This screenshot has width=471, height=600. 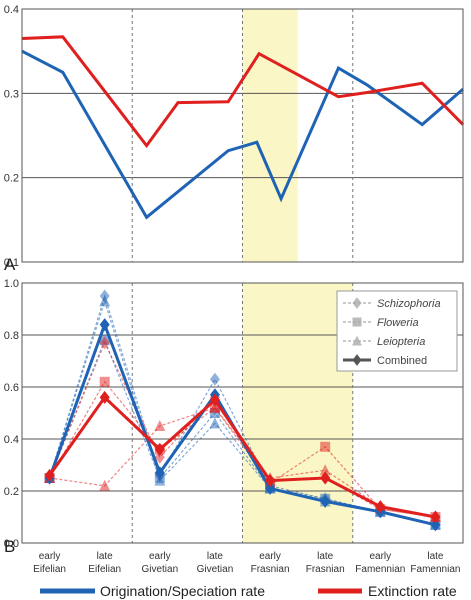 I want to click on panel-a-y-ticks: 0.1 0.2 0.3 0.4, so click(x=11, y=136).